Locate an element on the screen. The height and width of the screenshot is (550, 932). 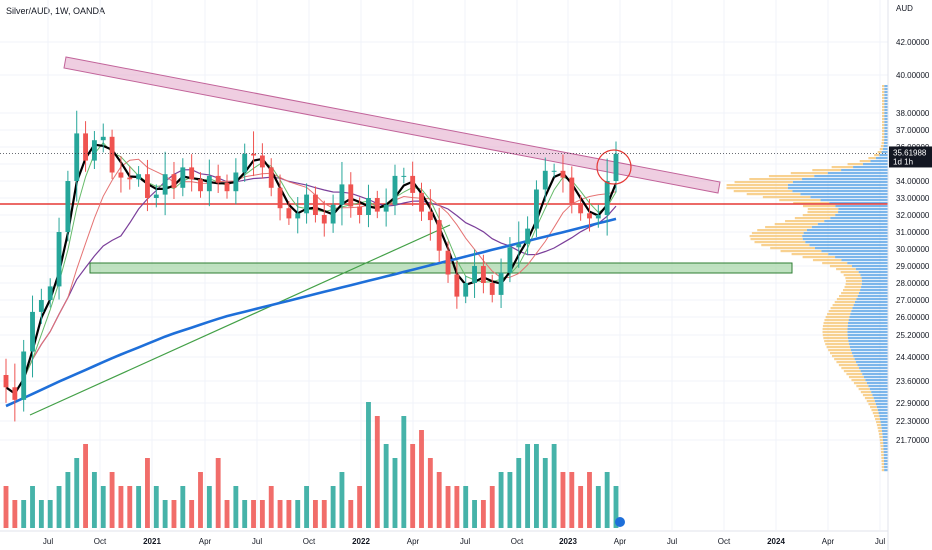
price-tag-value: 35.61988 is located at coordinates (910, 152).